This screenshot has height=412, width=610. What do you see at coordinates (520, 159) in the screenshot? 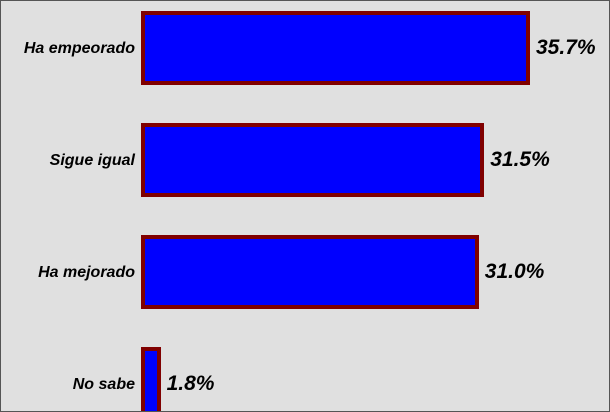
I see `value-label: 31.5%` at bounding box center [520, 159].